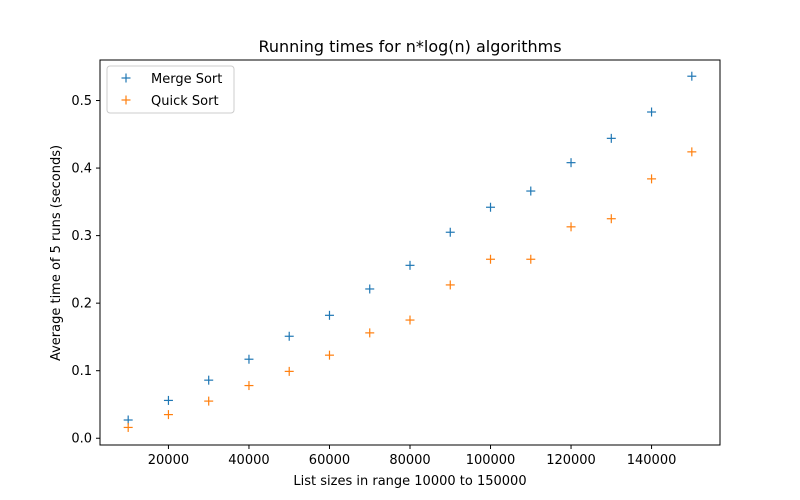 This screenshot has height=500, width=800. What do you see at coordinates (571, 460) in the screenshot?
I see `x-tick-label: 120000` at bounding box center [571, 460].